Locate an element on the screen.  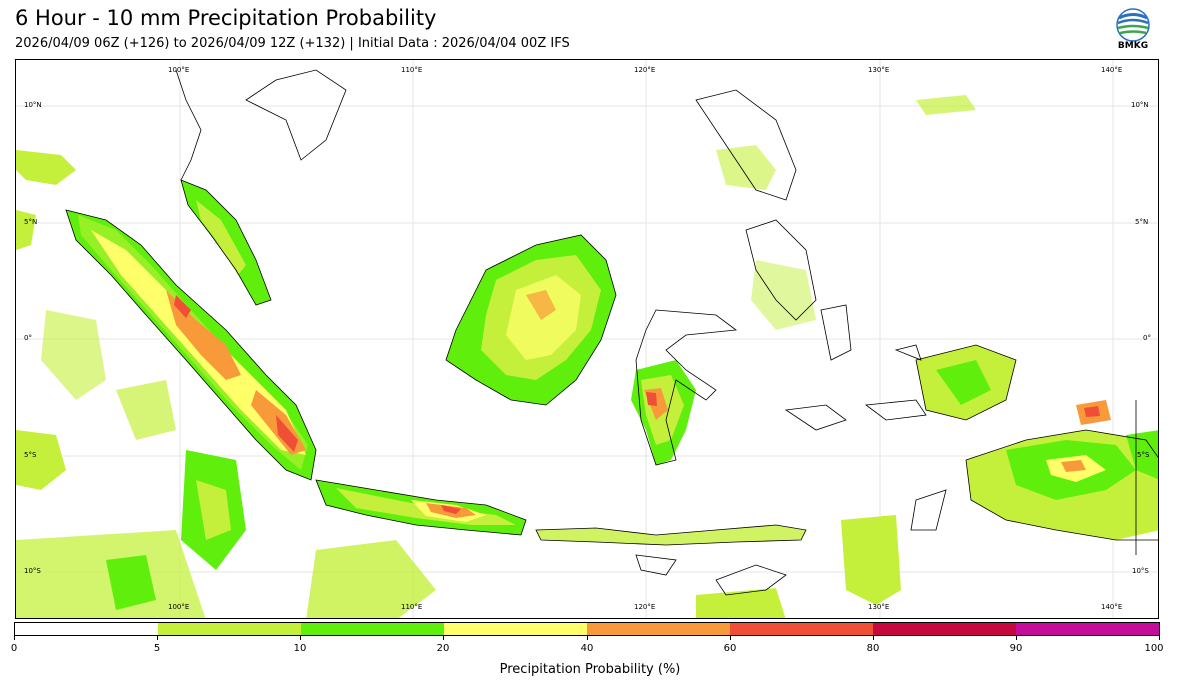
lon-label-bottom-100e: 100°E is located at coordinates (179, 607).